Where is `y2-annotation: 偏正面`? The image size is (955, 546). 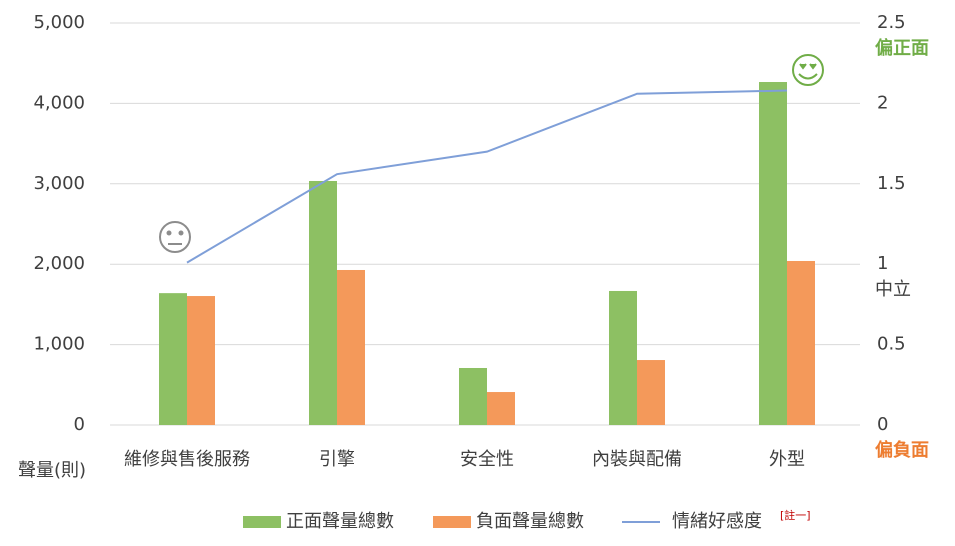
y2-annotation: 偏正面 is located at coordinates (902, 48).